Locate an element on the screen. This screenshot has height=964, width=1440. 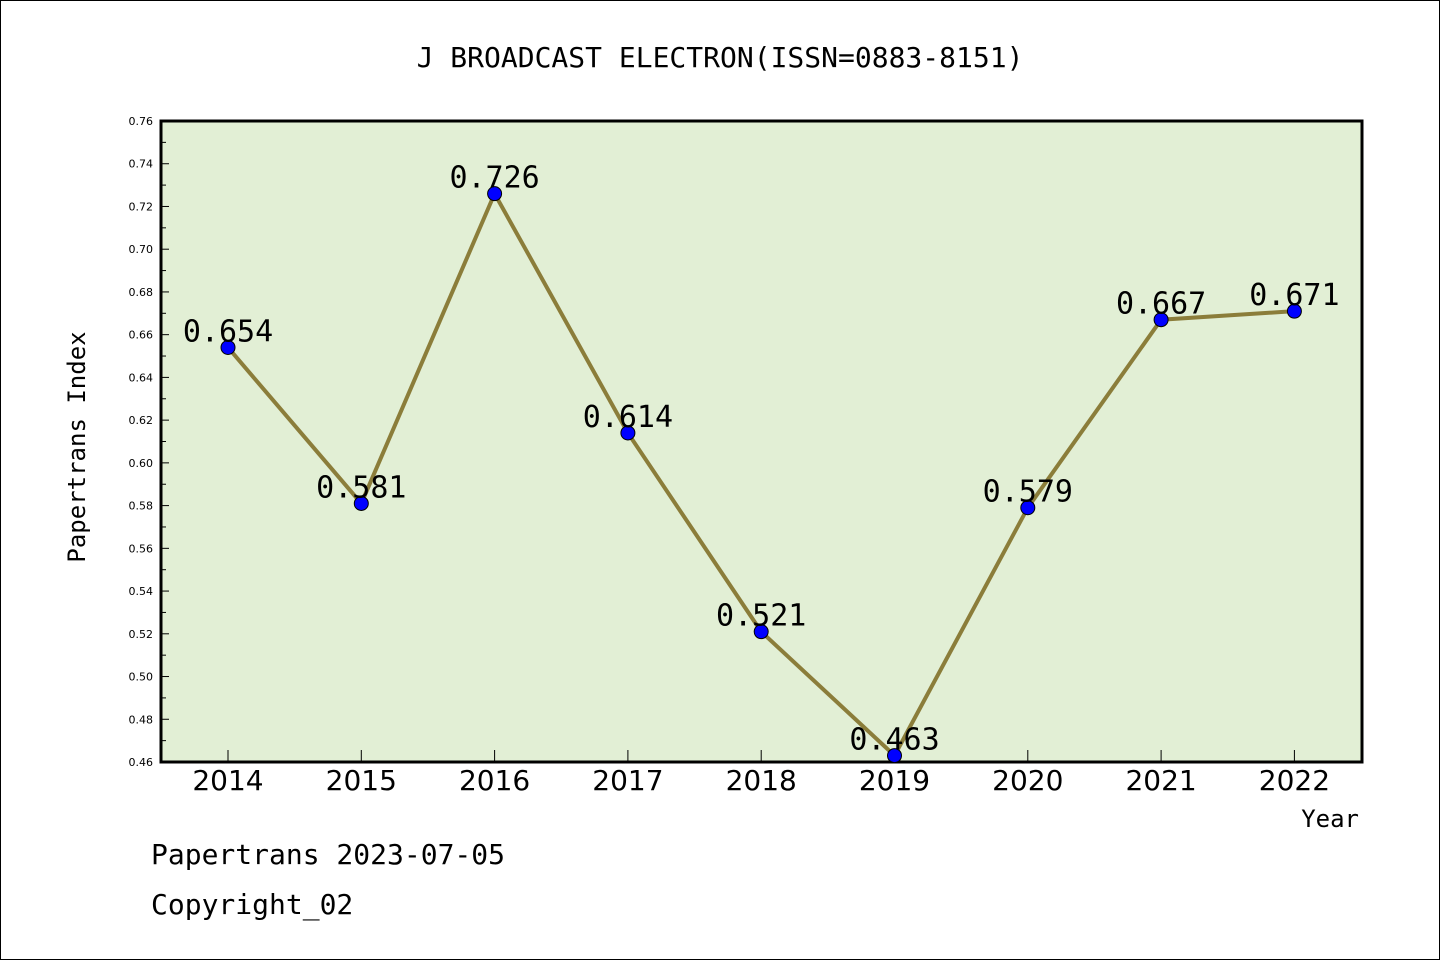
y-tick-label: 0.66 is located at coordinates (141, 335).